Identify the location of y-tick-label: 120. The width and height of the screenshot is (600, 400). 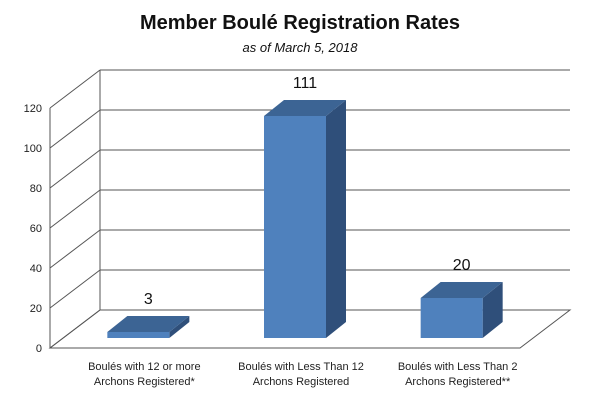
(33, 109).